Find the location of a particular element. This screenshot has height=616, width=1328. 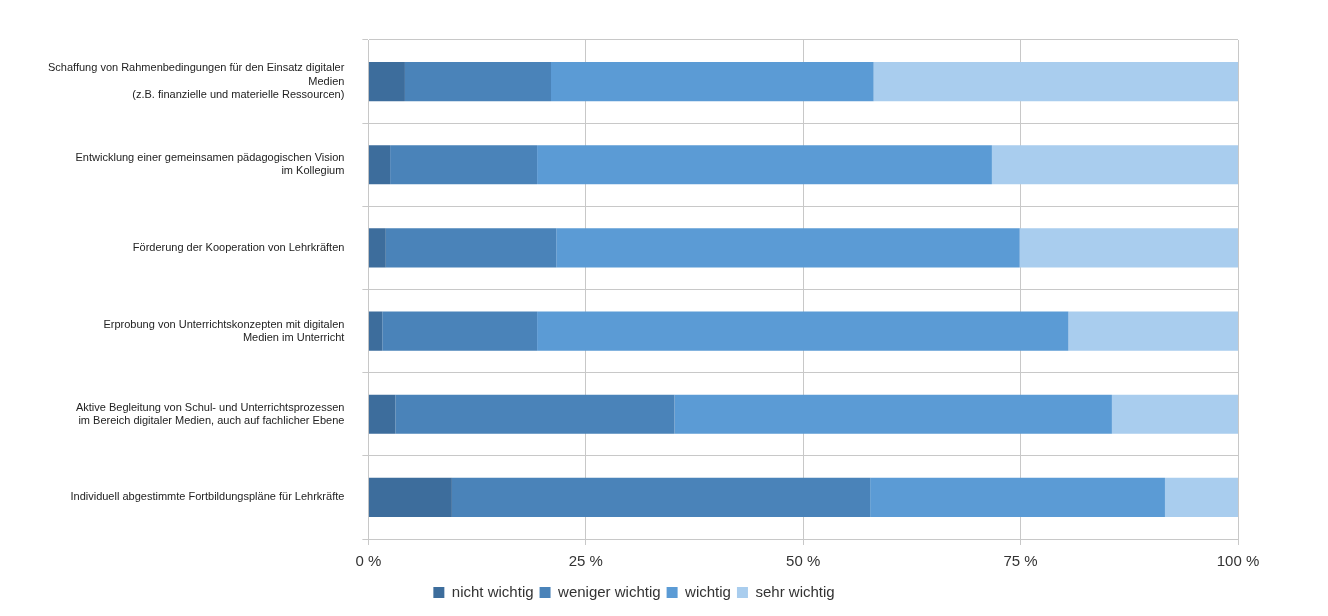

x-tick-label: 25 % is located at coordinates (585, 561).